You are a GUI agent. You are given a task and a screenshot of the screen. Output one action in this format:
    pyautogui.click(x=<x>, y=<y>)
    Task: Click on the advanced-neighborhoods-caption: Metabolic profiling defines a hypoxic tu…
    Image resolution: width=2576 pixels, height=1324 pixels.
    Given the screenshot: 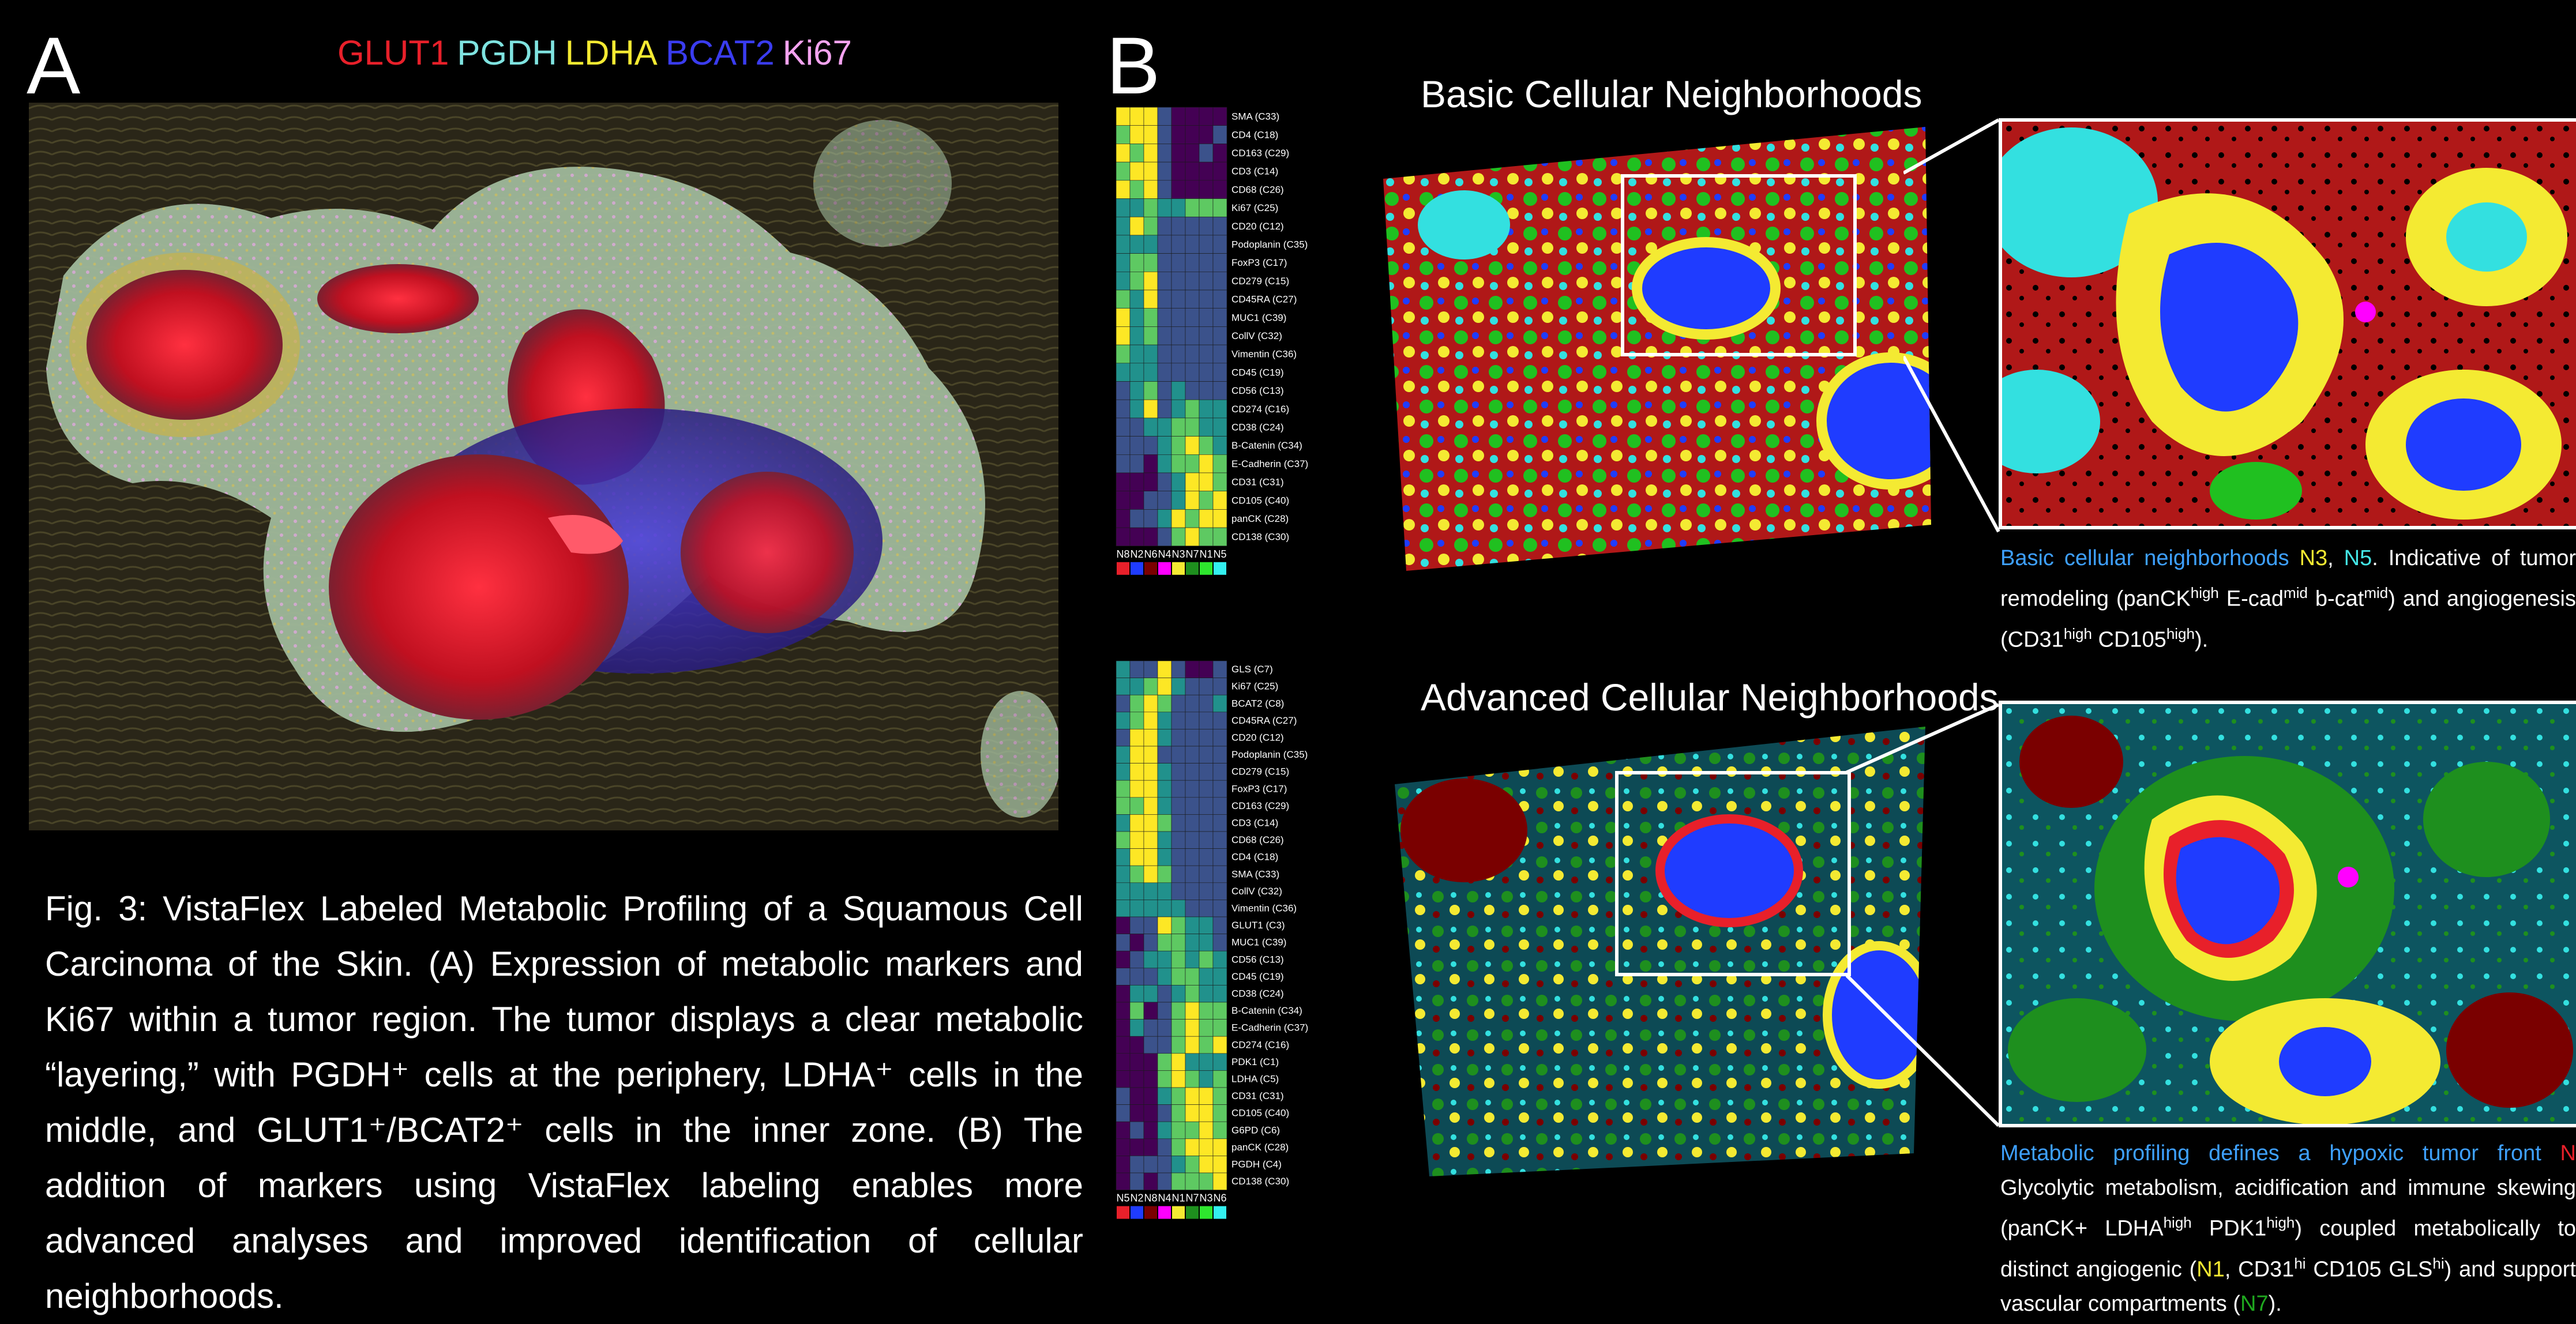 What is the action you would take?
    pyautogui.click(x=2288, y=1228)
    